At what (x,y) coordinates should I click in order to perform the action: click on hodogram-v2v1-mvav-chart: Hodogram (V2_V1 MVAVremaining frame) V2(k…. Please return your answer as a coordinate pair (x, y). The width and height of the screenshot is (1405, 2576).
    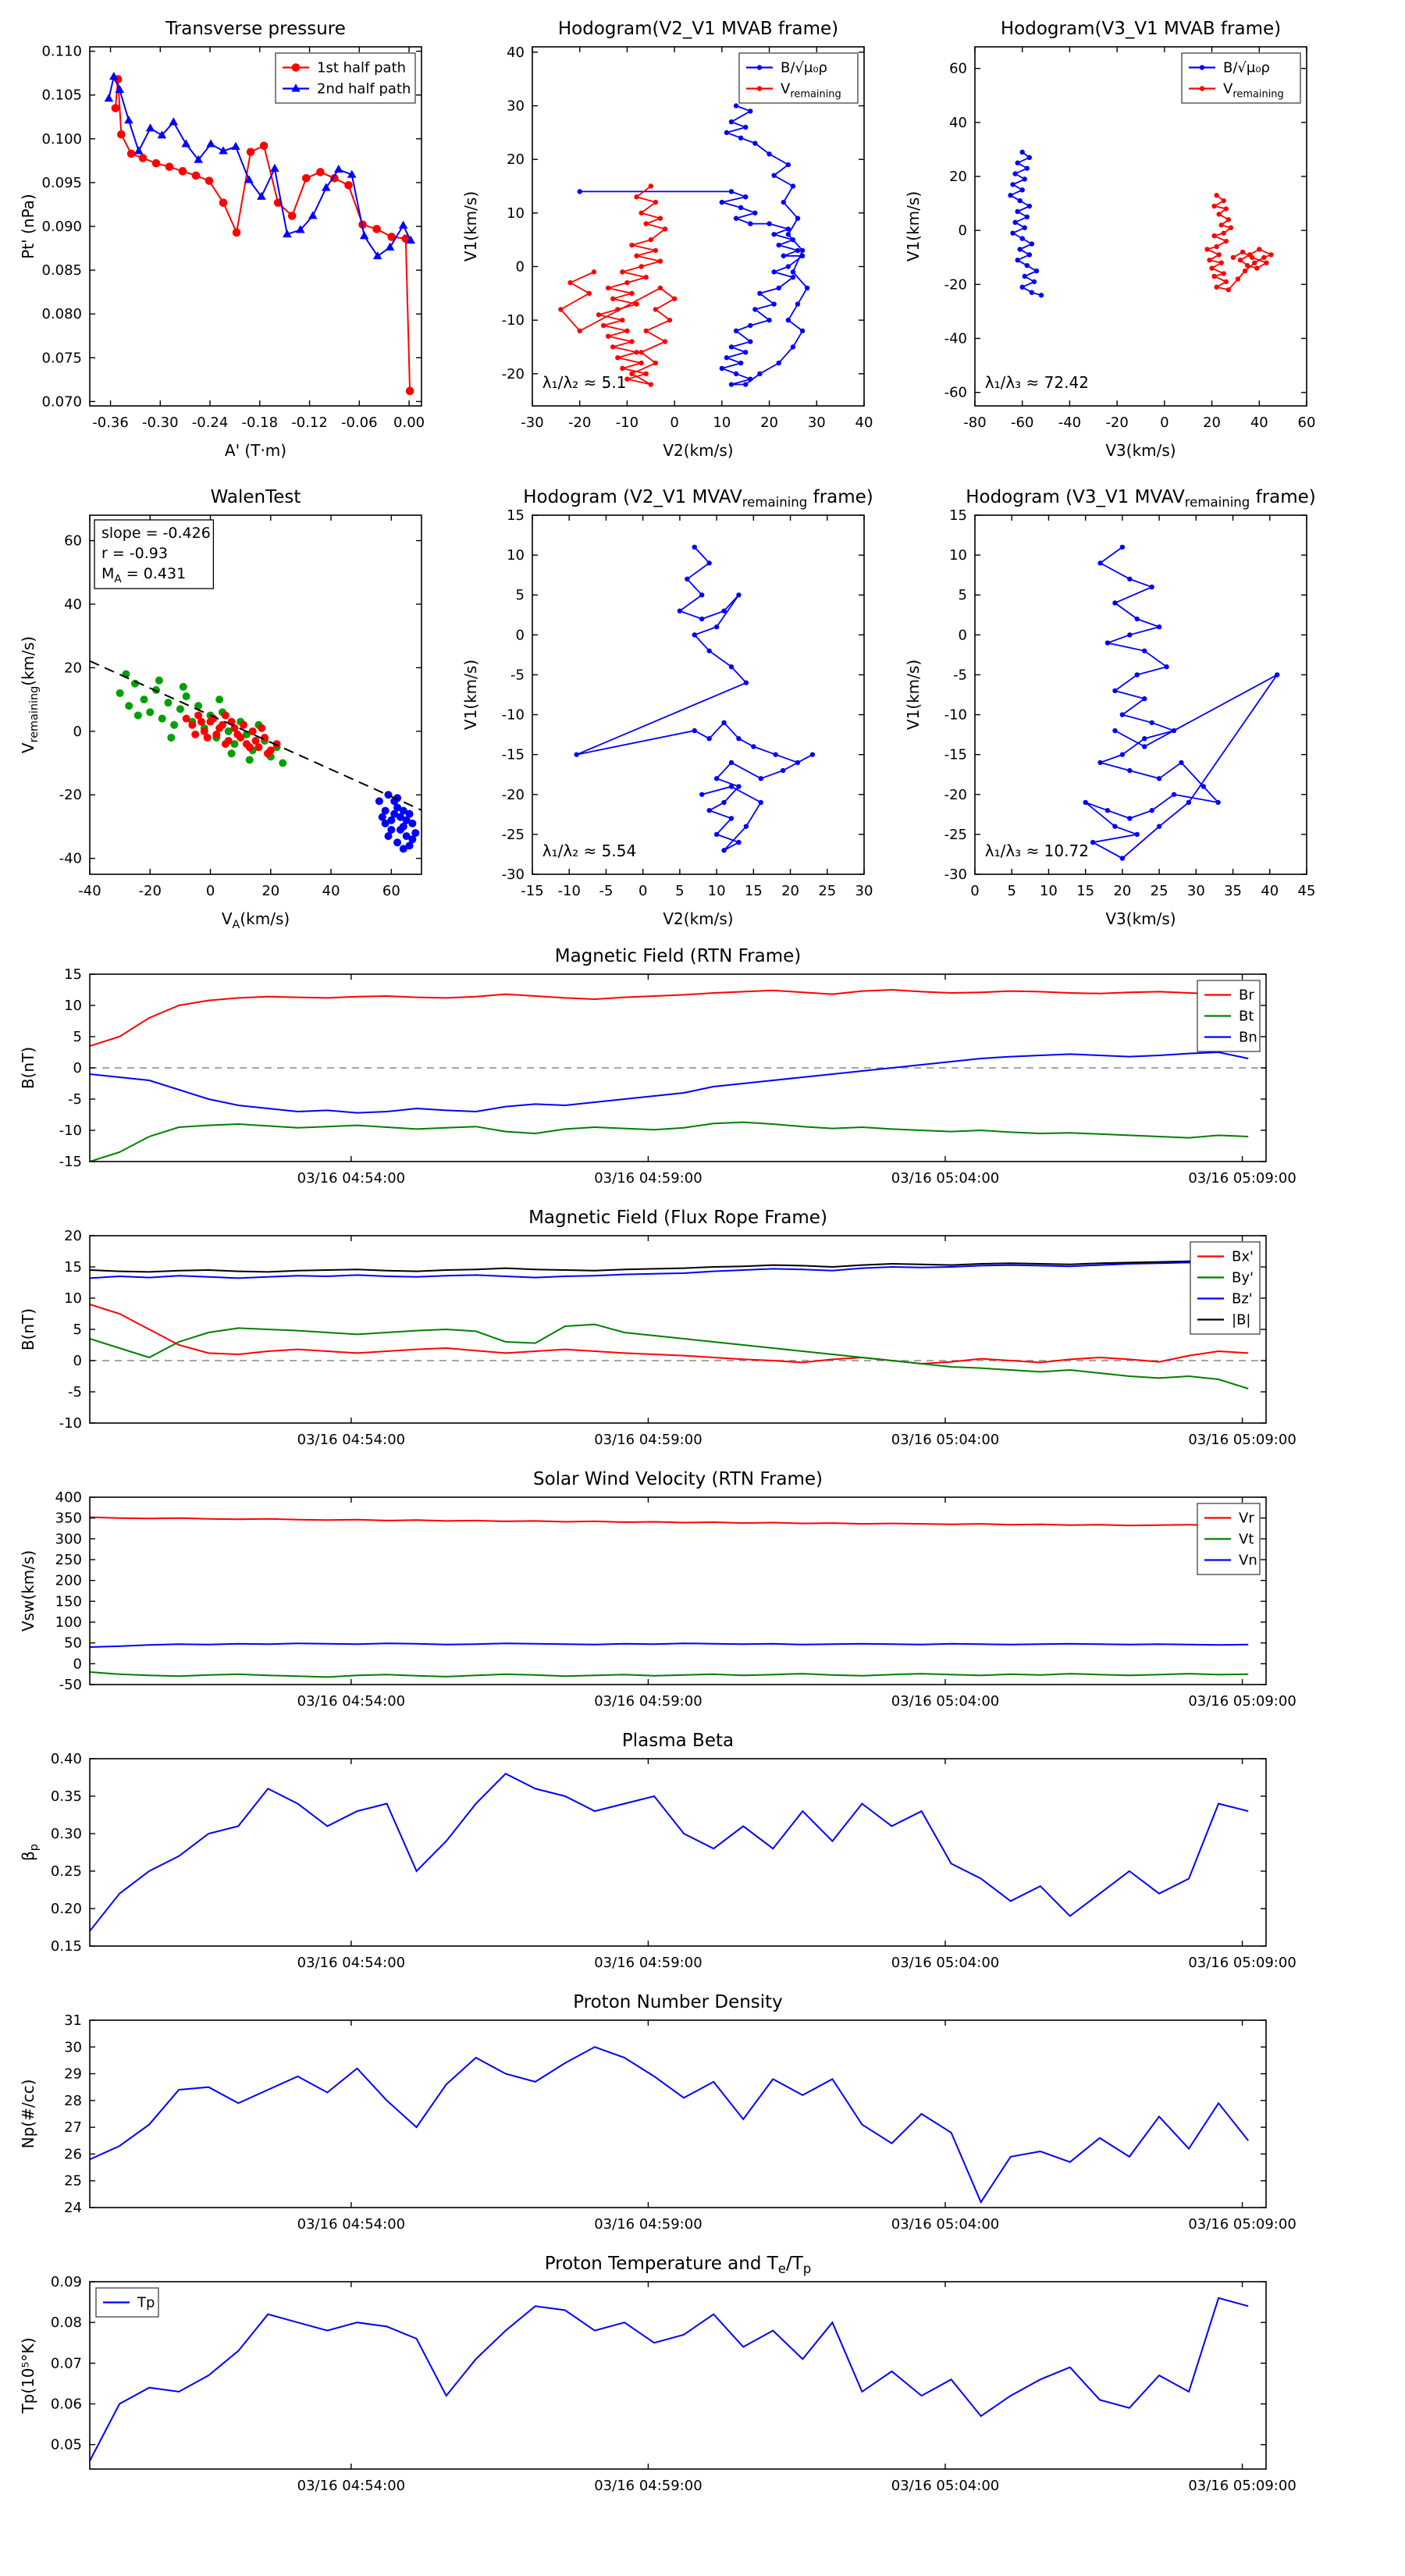
    Looking at the image, I should click on (667, 707).